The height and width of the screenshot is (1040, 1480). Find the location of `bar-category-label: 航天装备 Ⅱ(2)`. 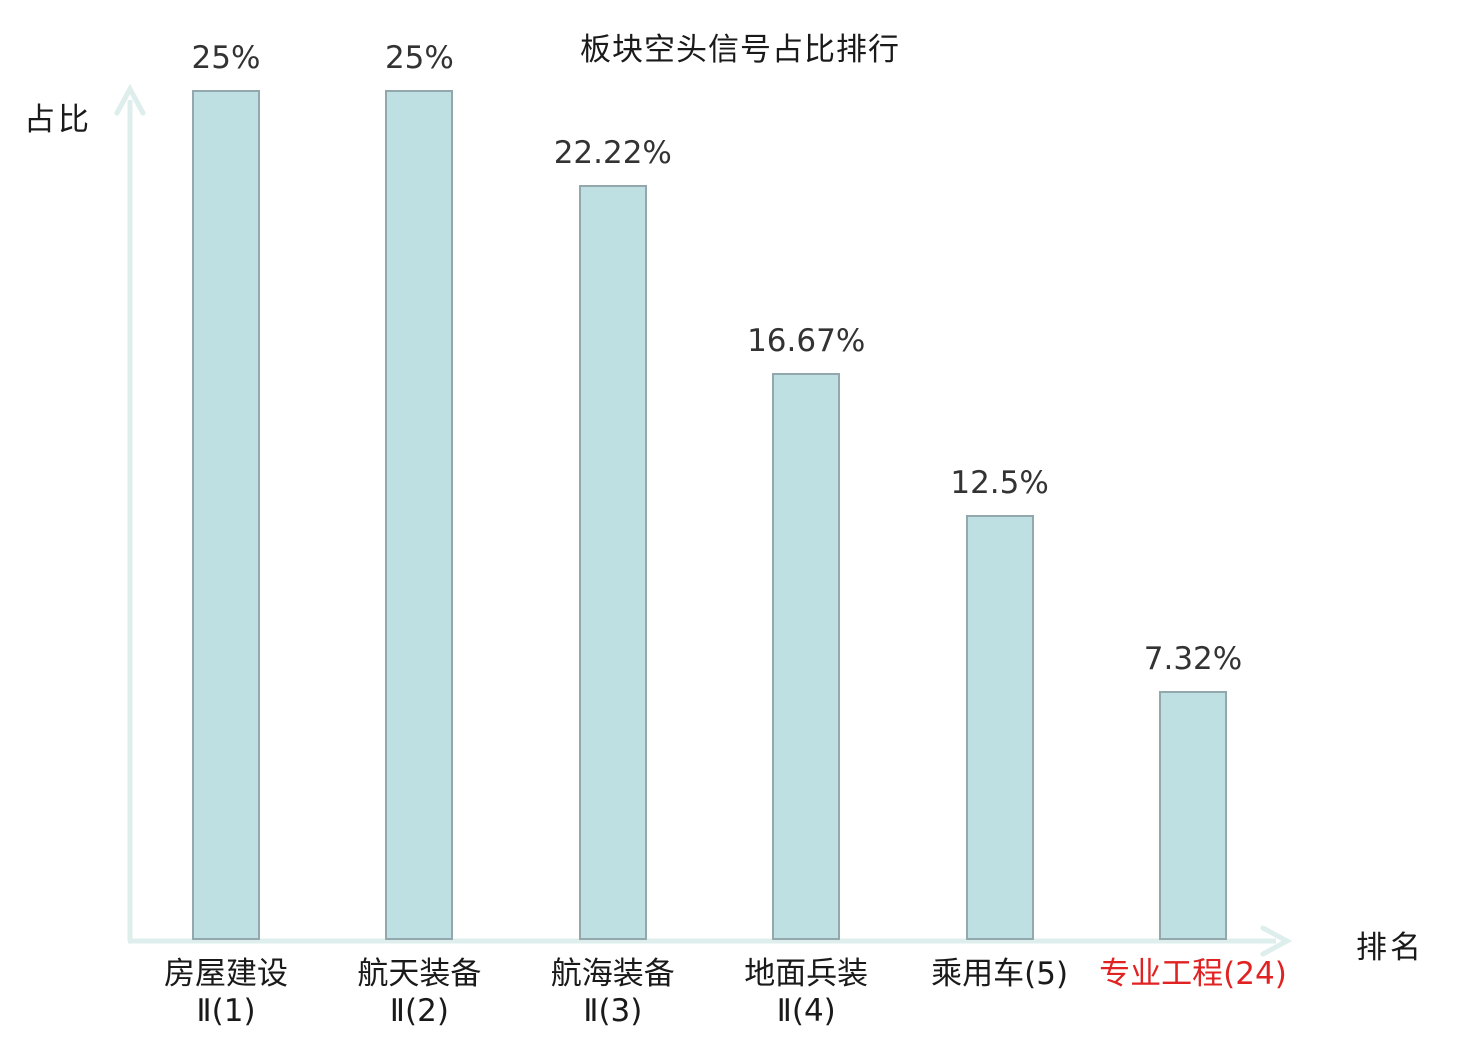

bar-category-label: 航天装备 Ⅱ(2) is located at coordinates (419, 992).